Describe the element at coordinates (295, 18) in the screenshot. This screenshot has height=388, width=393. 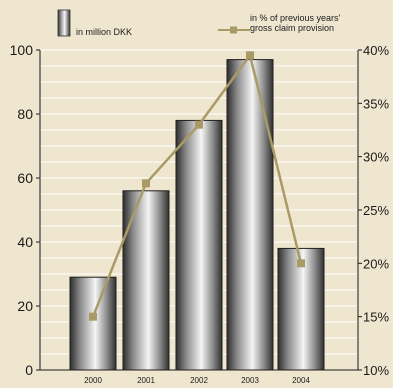
I see `legend-line-label-1: in % of previous years'` at that location.